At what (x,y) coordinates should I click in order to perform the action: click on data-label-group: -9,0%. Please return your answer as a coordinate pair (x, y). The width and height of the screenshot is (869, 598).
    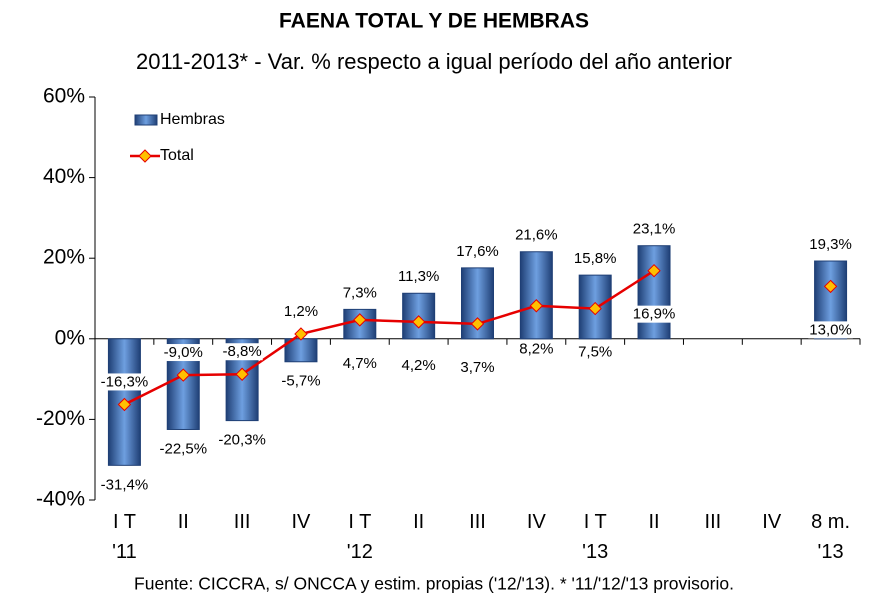
    Looking at the image, I should click on (183, 353).